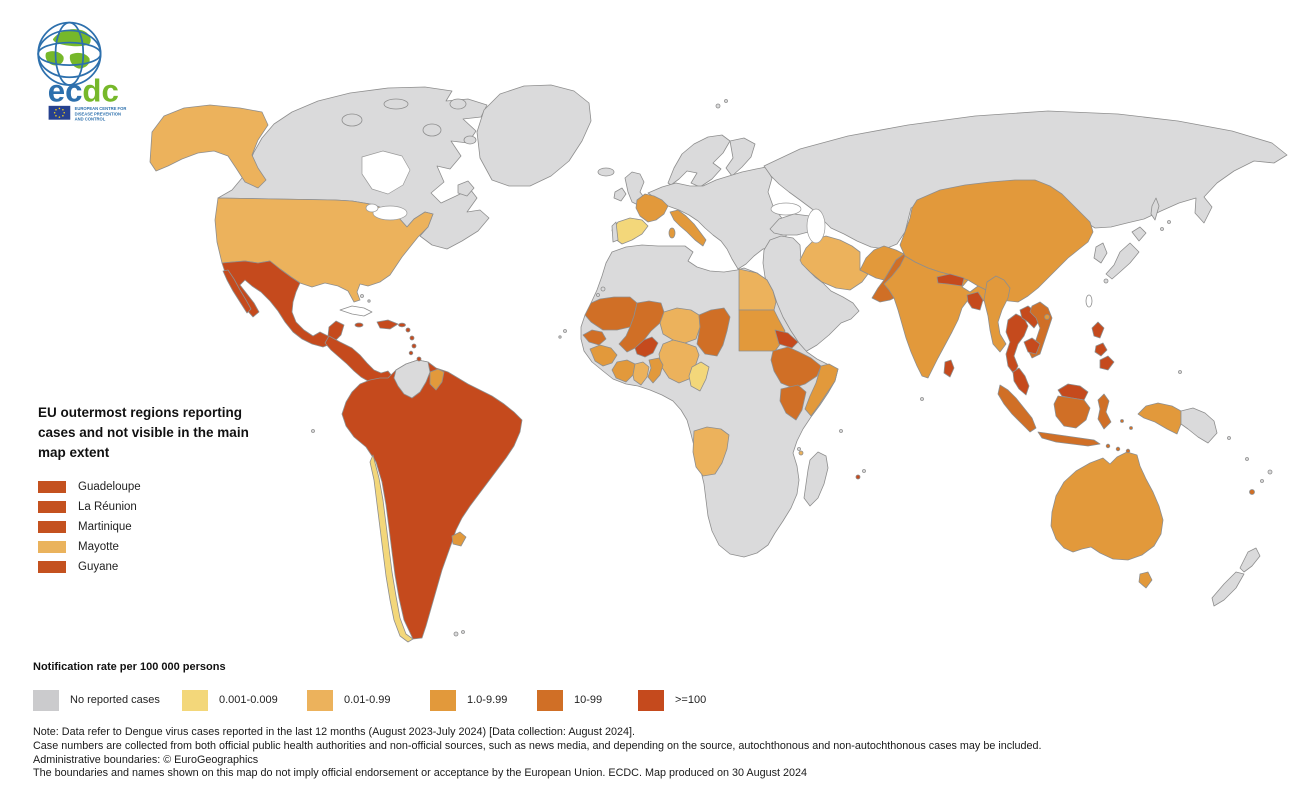 This screenshot has width=1296, height=789. What do you see at coordinates (98, 567) in the screenshot?
I see `legend-item-label: Guyane` at bounding box center [98, 567].